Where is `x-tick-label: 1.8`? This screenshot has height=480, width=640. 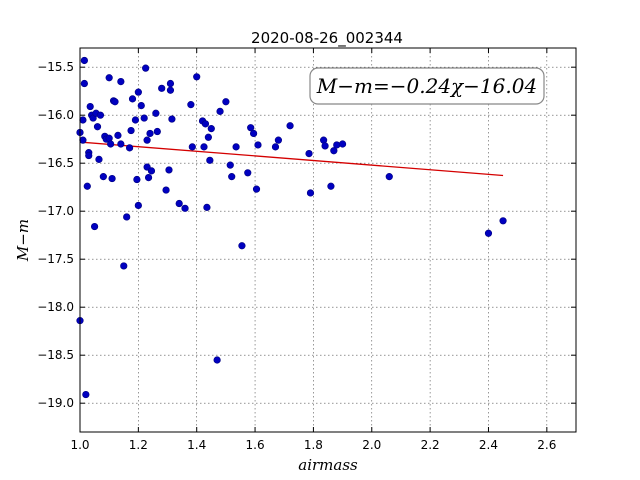
x-tick-label: 1.8 is located at coordinates (313, 445).